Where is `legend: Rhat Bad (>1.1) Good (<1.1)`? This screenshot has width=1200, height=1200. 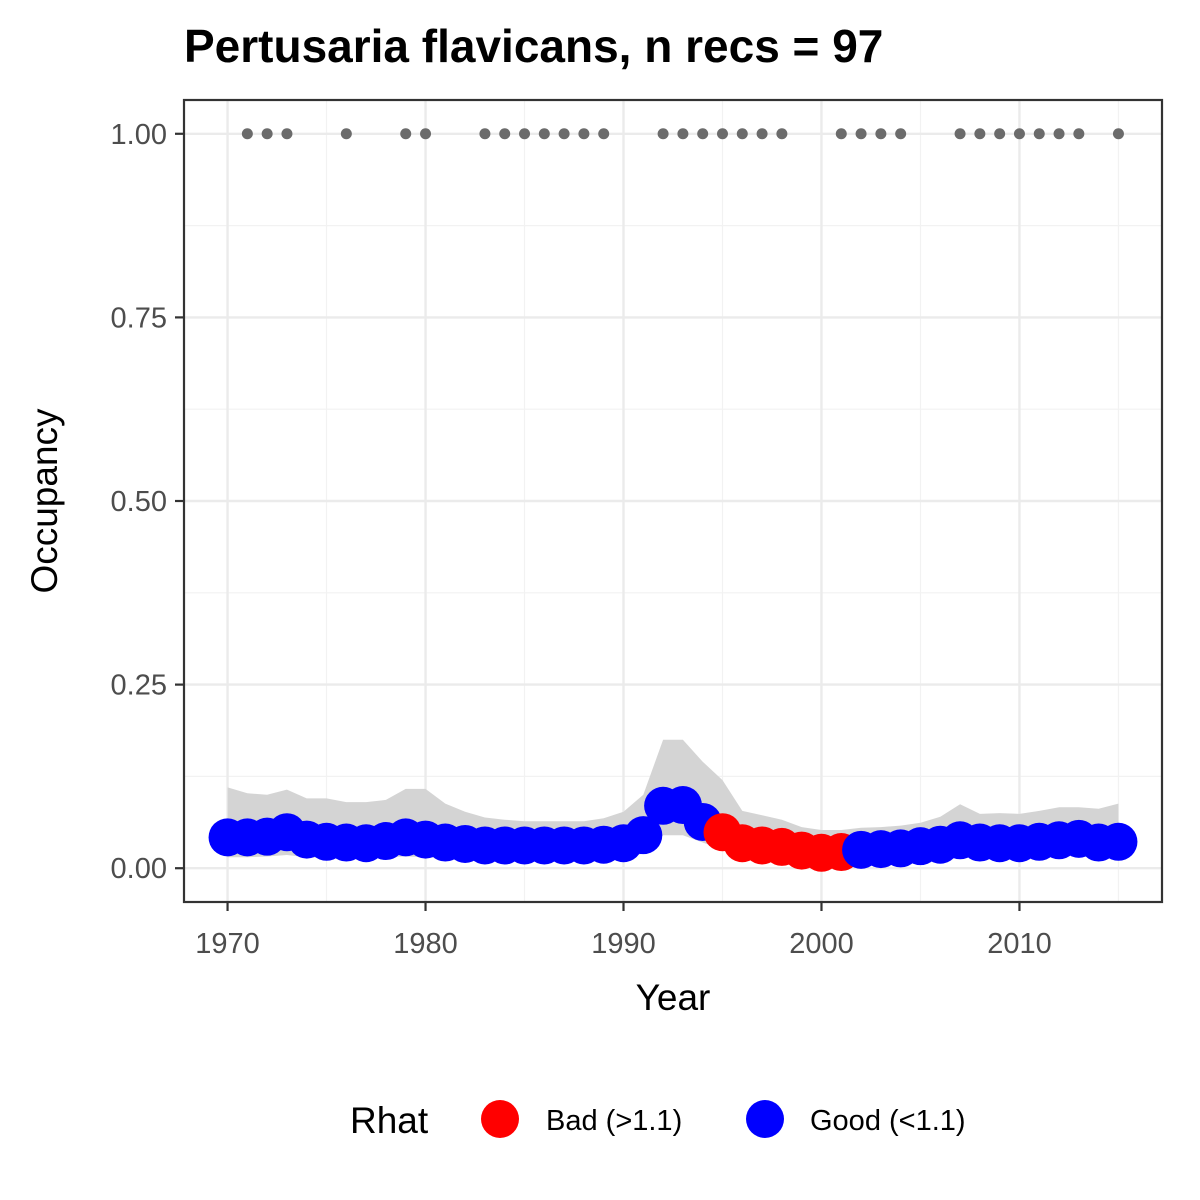
legend: Rhat Bad (>1.1) Good (<1.1) is located at coordinates (658, 1120).